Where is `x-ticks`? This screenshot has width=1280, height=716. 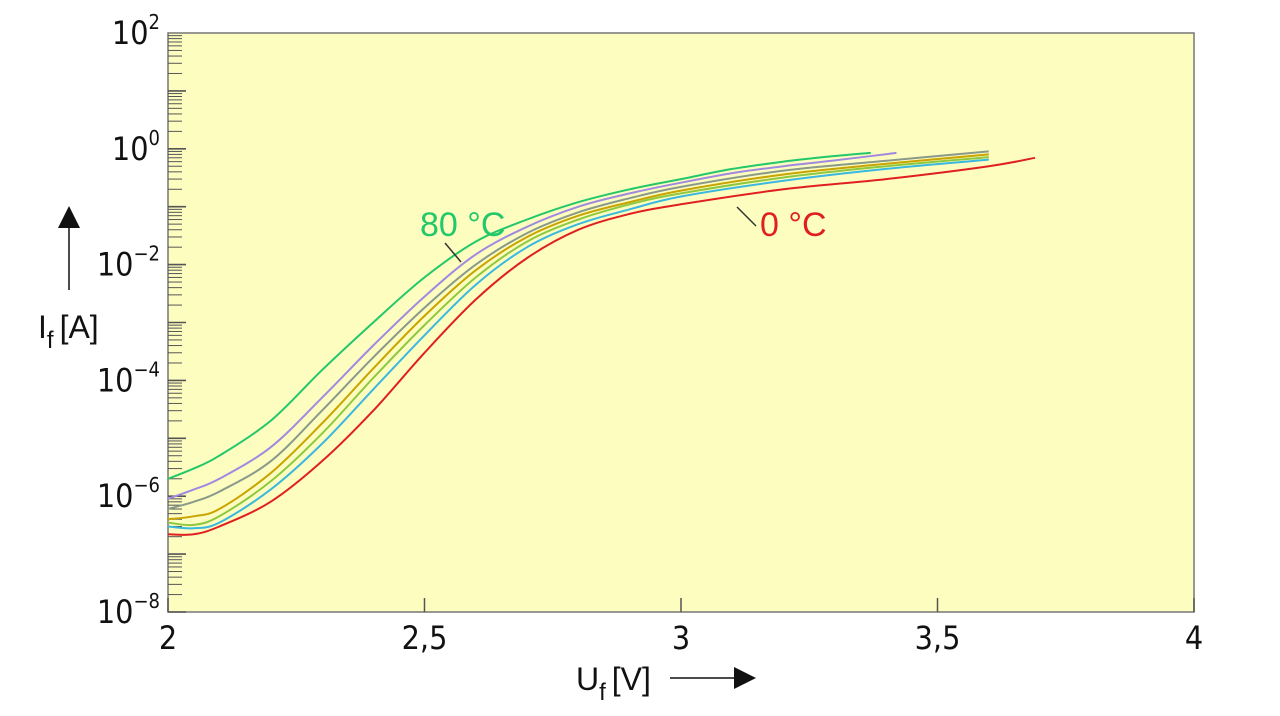
x-ticks is located at coordinates (681, 605).